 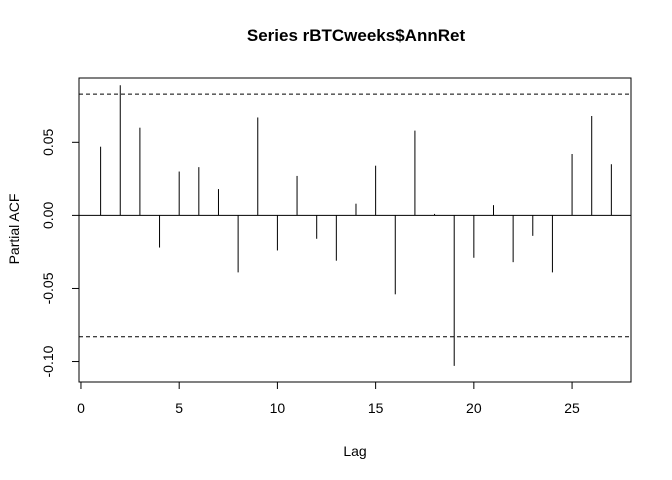 I want to click on x-tick-label: 0, so click(x=81, y=408).